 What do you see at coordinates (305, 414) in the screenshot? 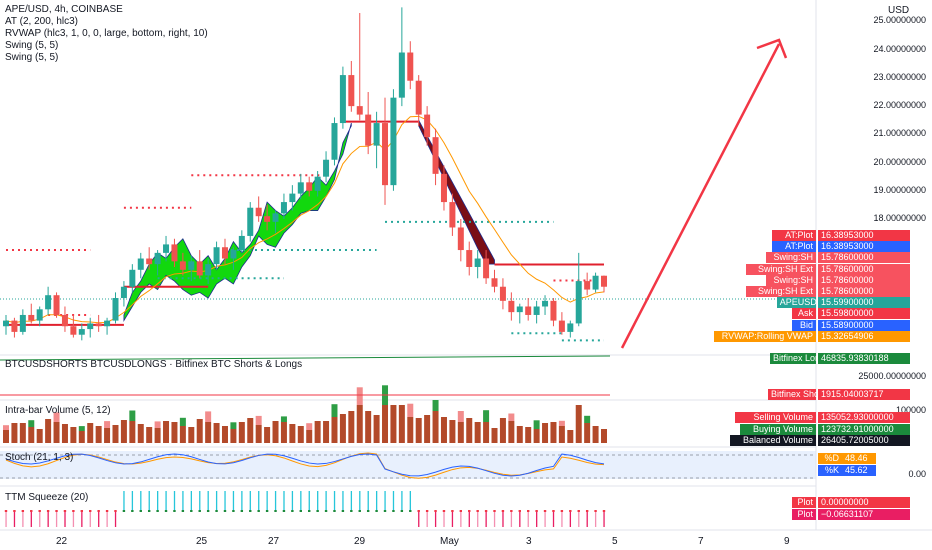
I see `volume-bars` at bounding box center [305, 414].